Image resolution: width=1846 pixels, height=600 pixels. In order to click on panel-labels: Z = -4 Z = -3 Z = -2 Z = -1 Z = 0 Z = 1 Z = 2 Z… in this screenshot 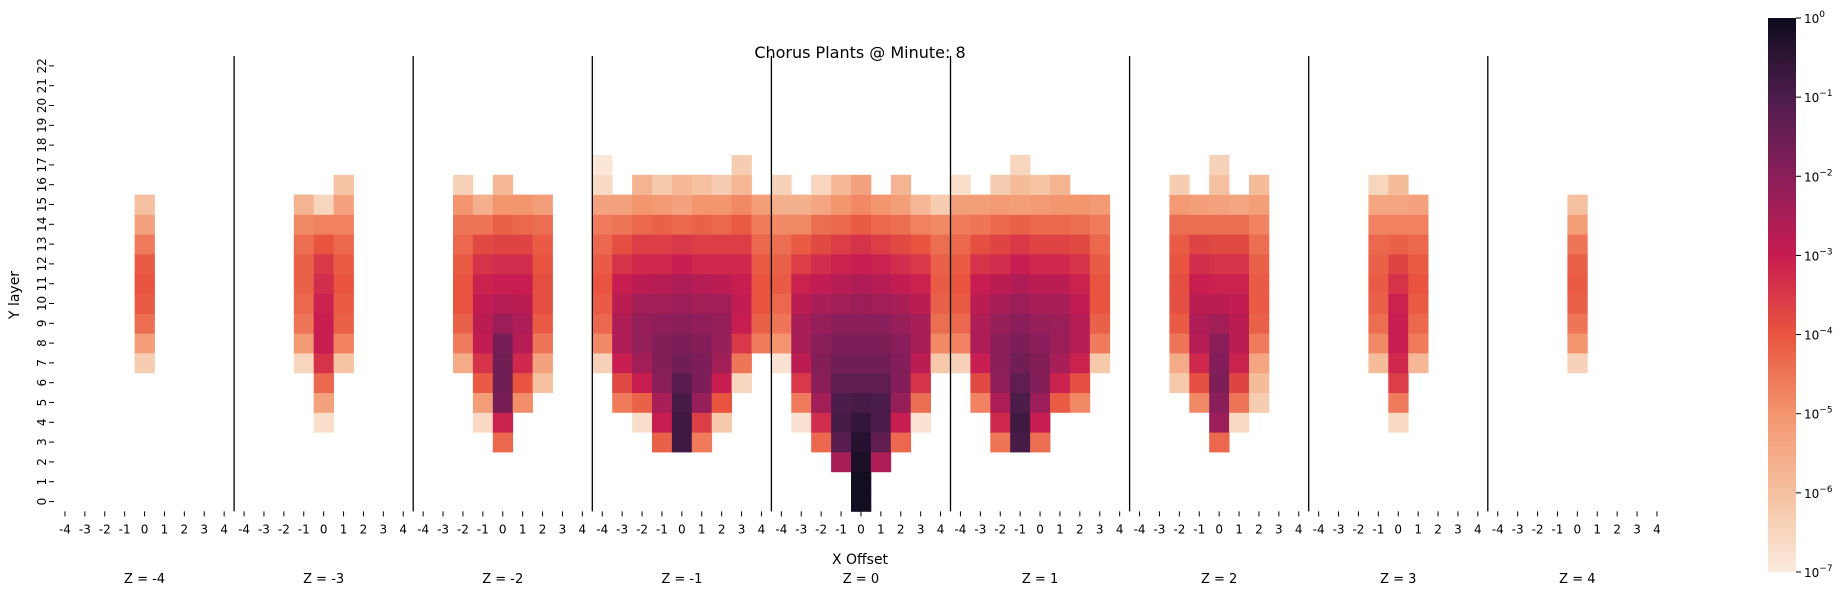, I will do `click(859, 579)`.